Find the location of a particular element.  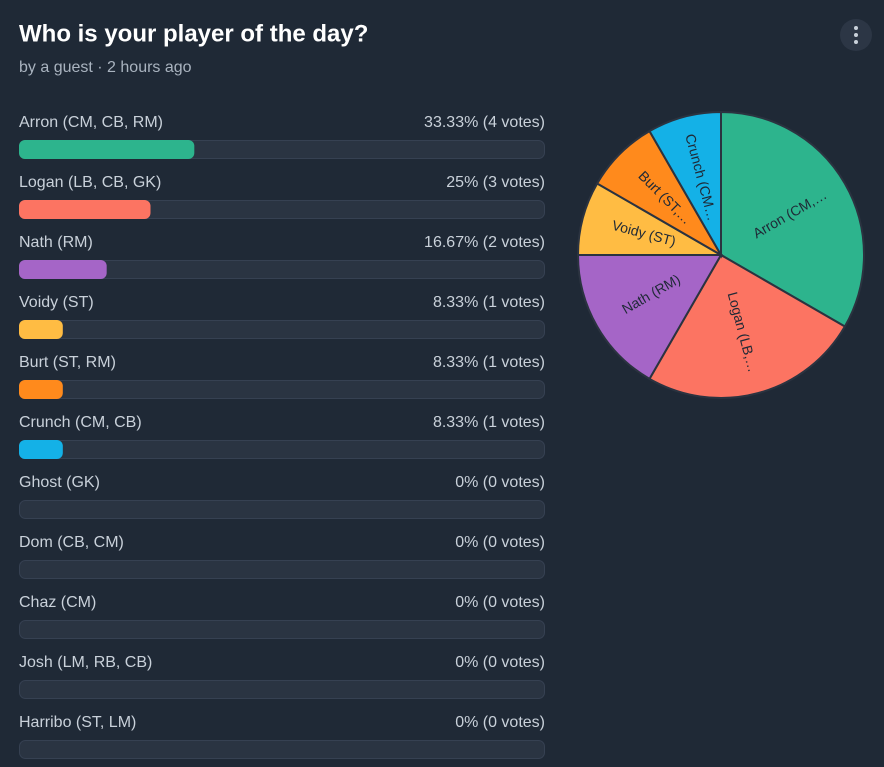

option-name: Harribo (ST, LM) is located at coordinates (77, 722).